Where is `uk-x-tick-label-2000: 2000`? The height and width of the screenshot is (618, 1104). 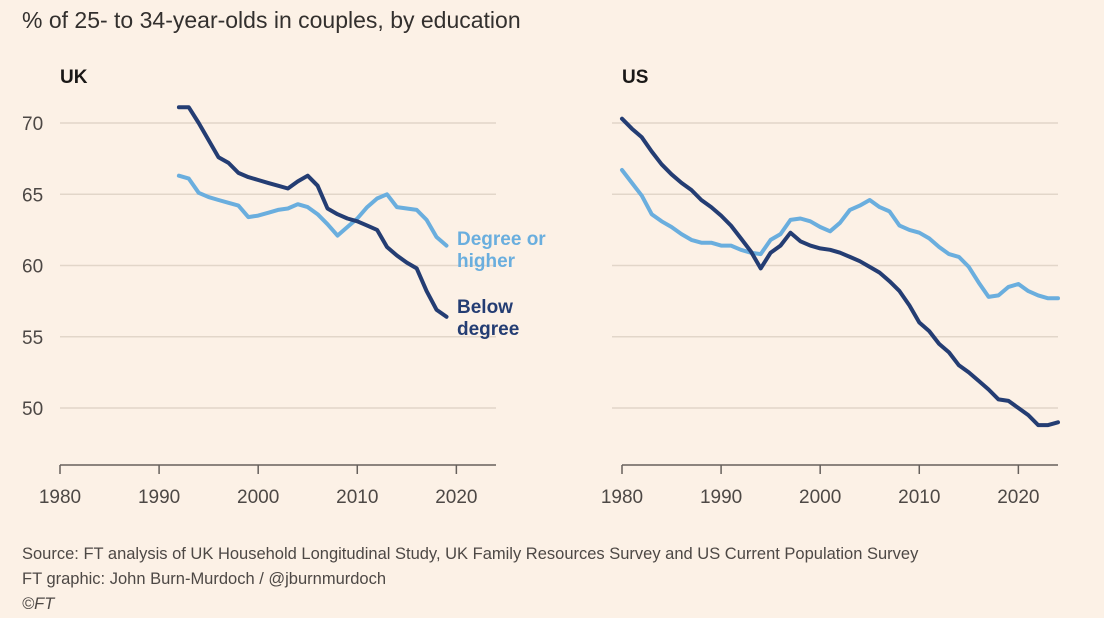
uk-x-tick-label-2000: 2000 is located at coordinates (258, 497).